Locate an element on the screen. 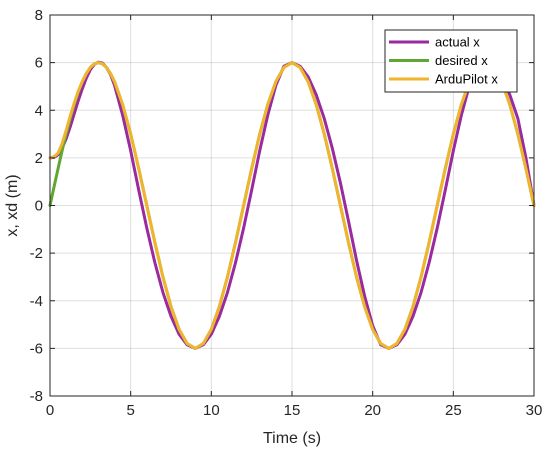 This screenshot has height=452, width=550. x-tick-label: 20 is located at coordinates (372, 410).